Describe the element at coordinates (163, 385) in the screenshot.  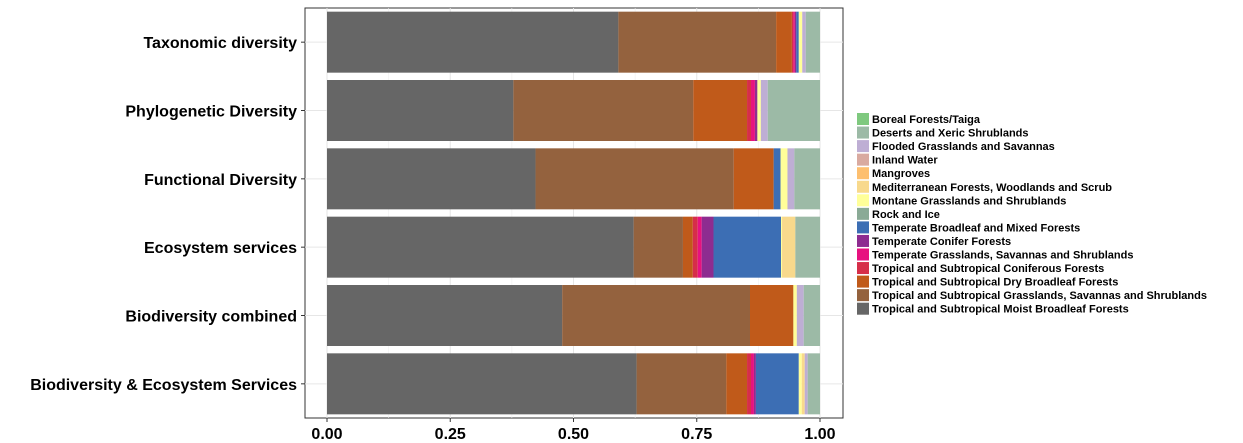
I see `y-tick-label: Biodiversity & Ecosystem Services` at that location.